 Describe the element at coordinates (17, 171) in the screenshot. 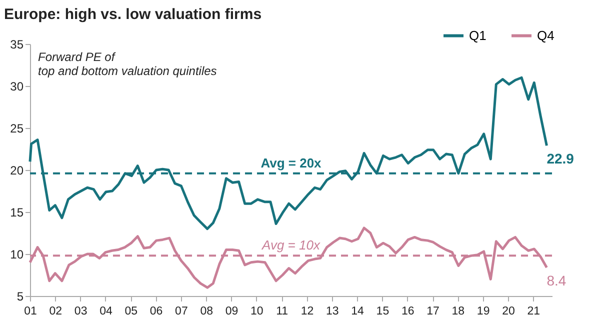

I see `y-tick-label: 20` at that location.